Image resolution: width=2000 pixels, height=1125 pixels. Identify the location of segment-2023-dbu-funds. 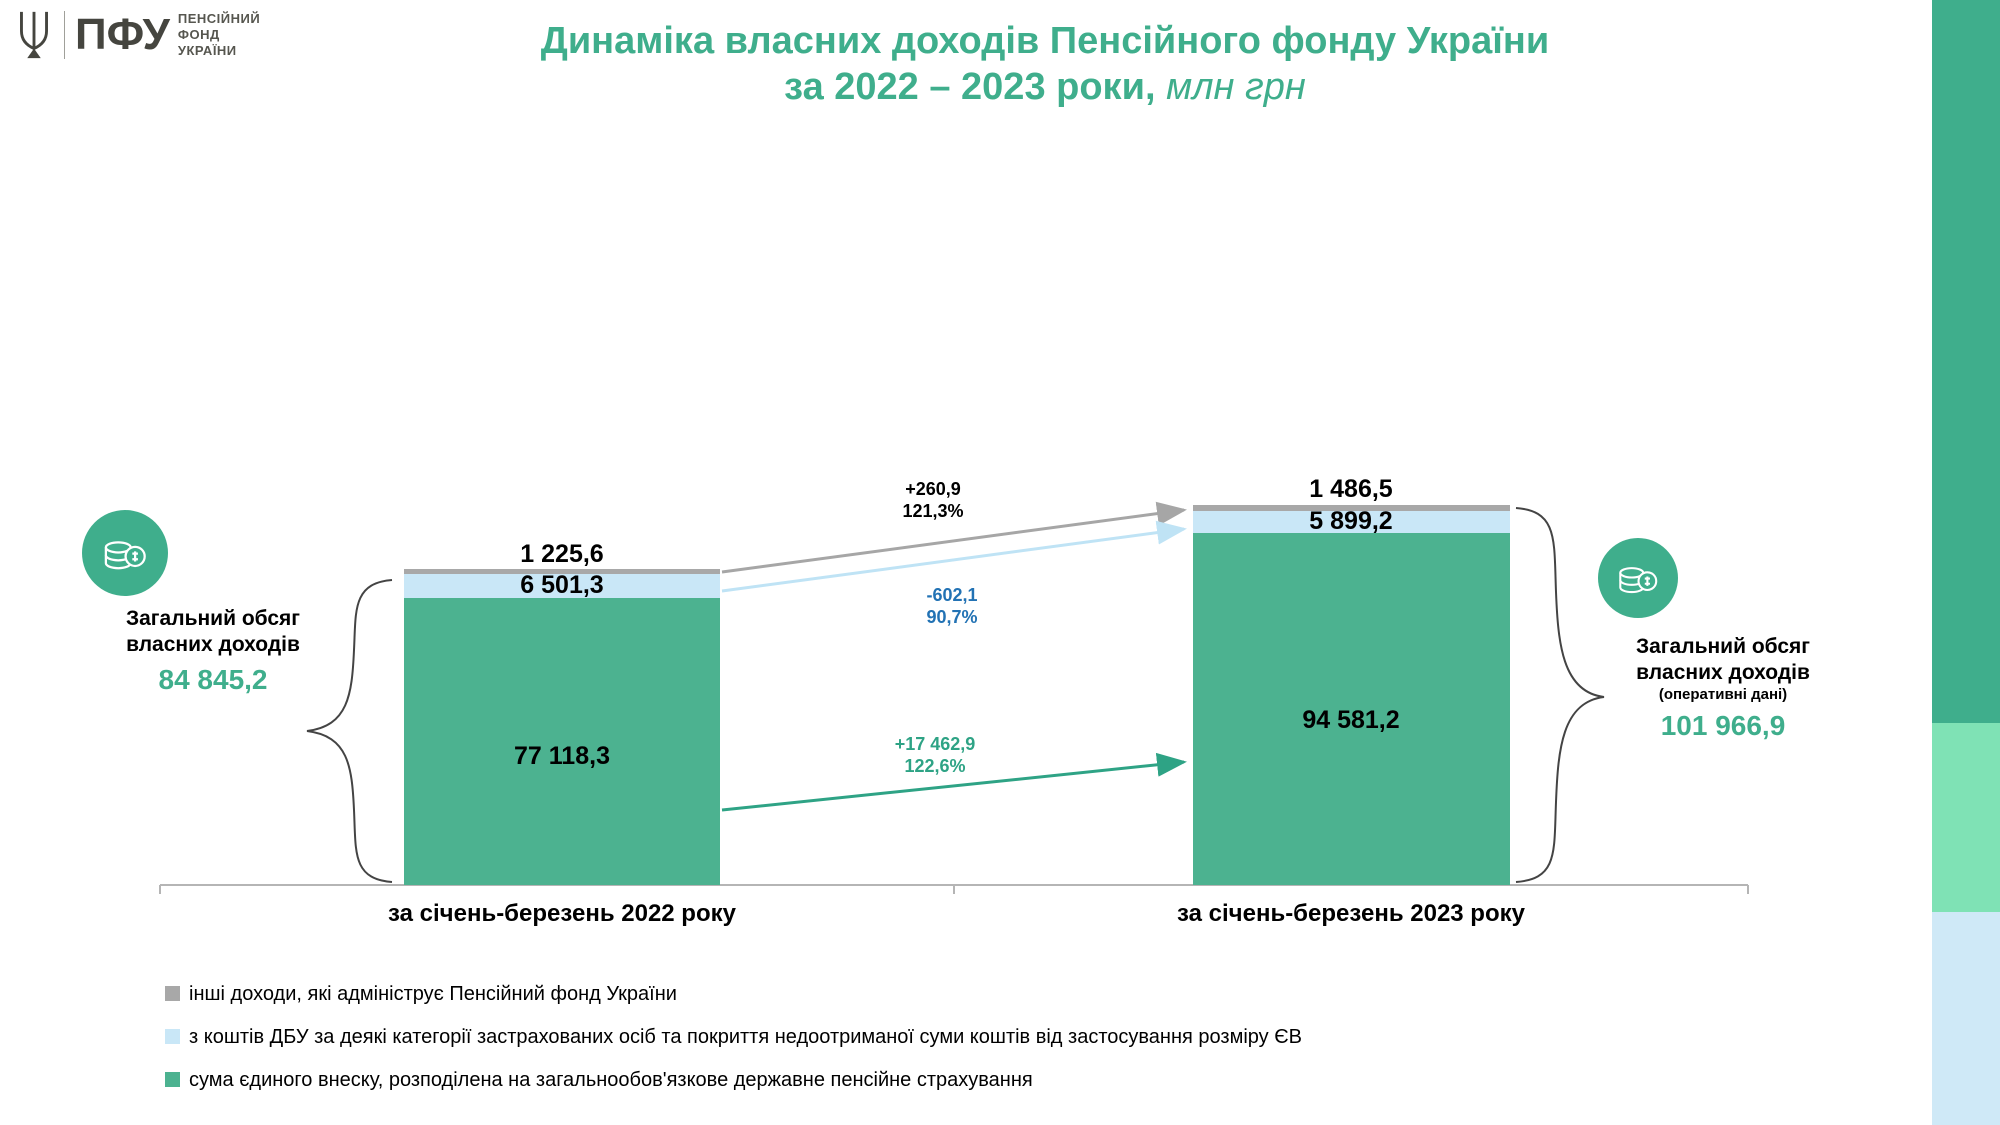
(1351, 522).